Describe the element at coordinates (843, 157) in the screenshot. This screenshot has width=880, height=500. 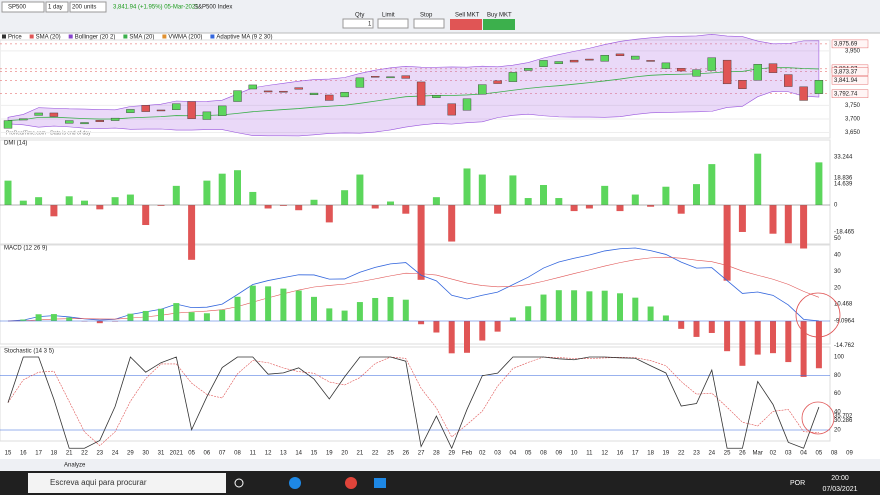
I see `pane-axis-label: 33.244` at that location.